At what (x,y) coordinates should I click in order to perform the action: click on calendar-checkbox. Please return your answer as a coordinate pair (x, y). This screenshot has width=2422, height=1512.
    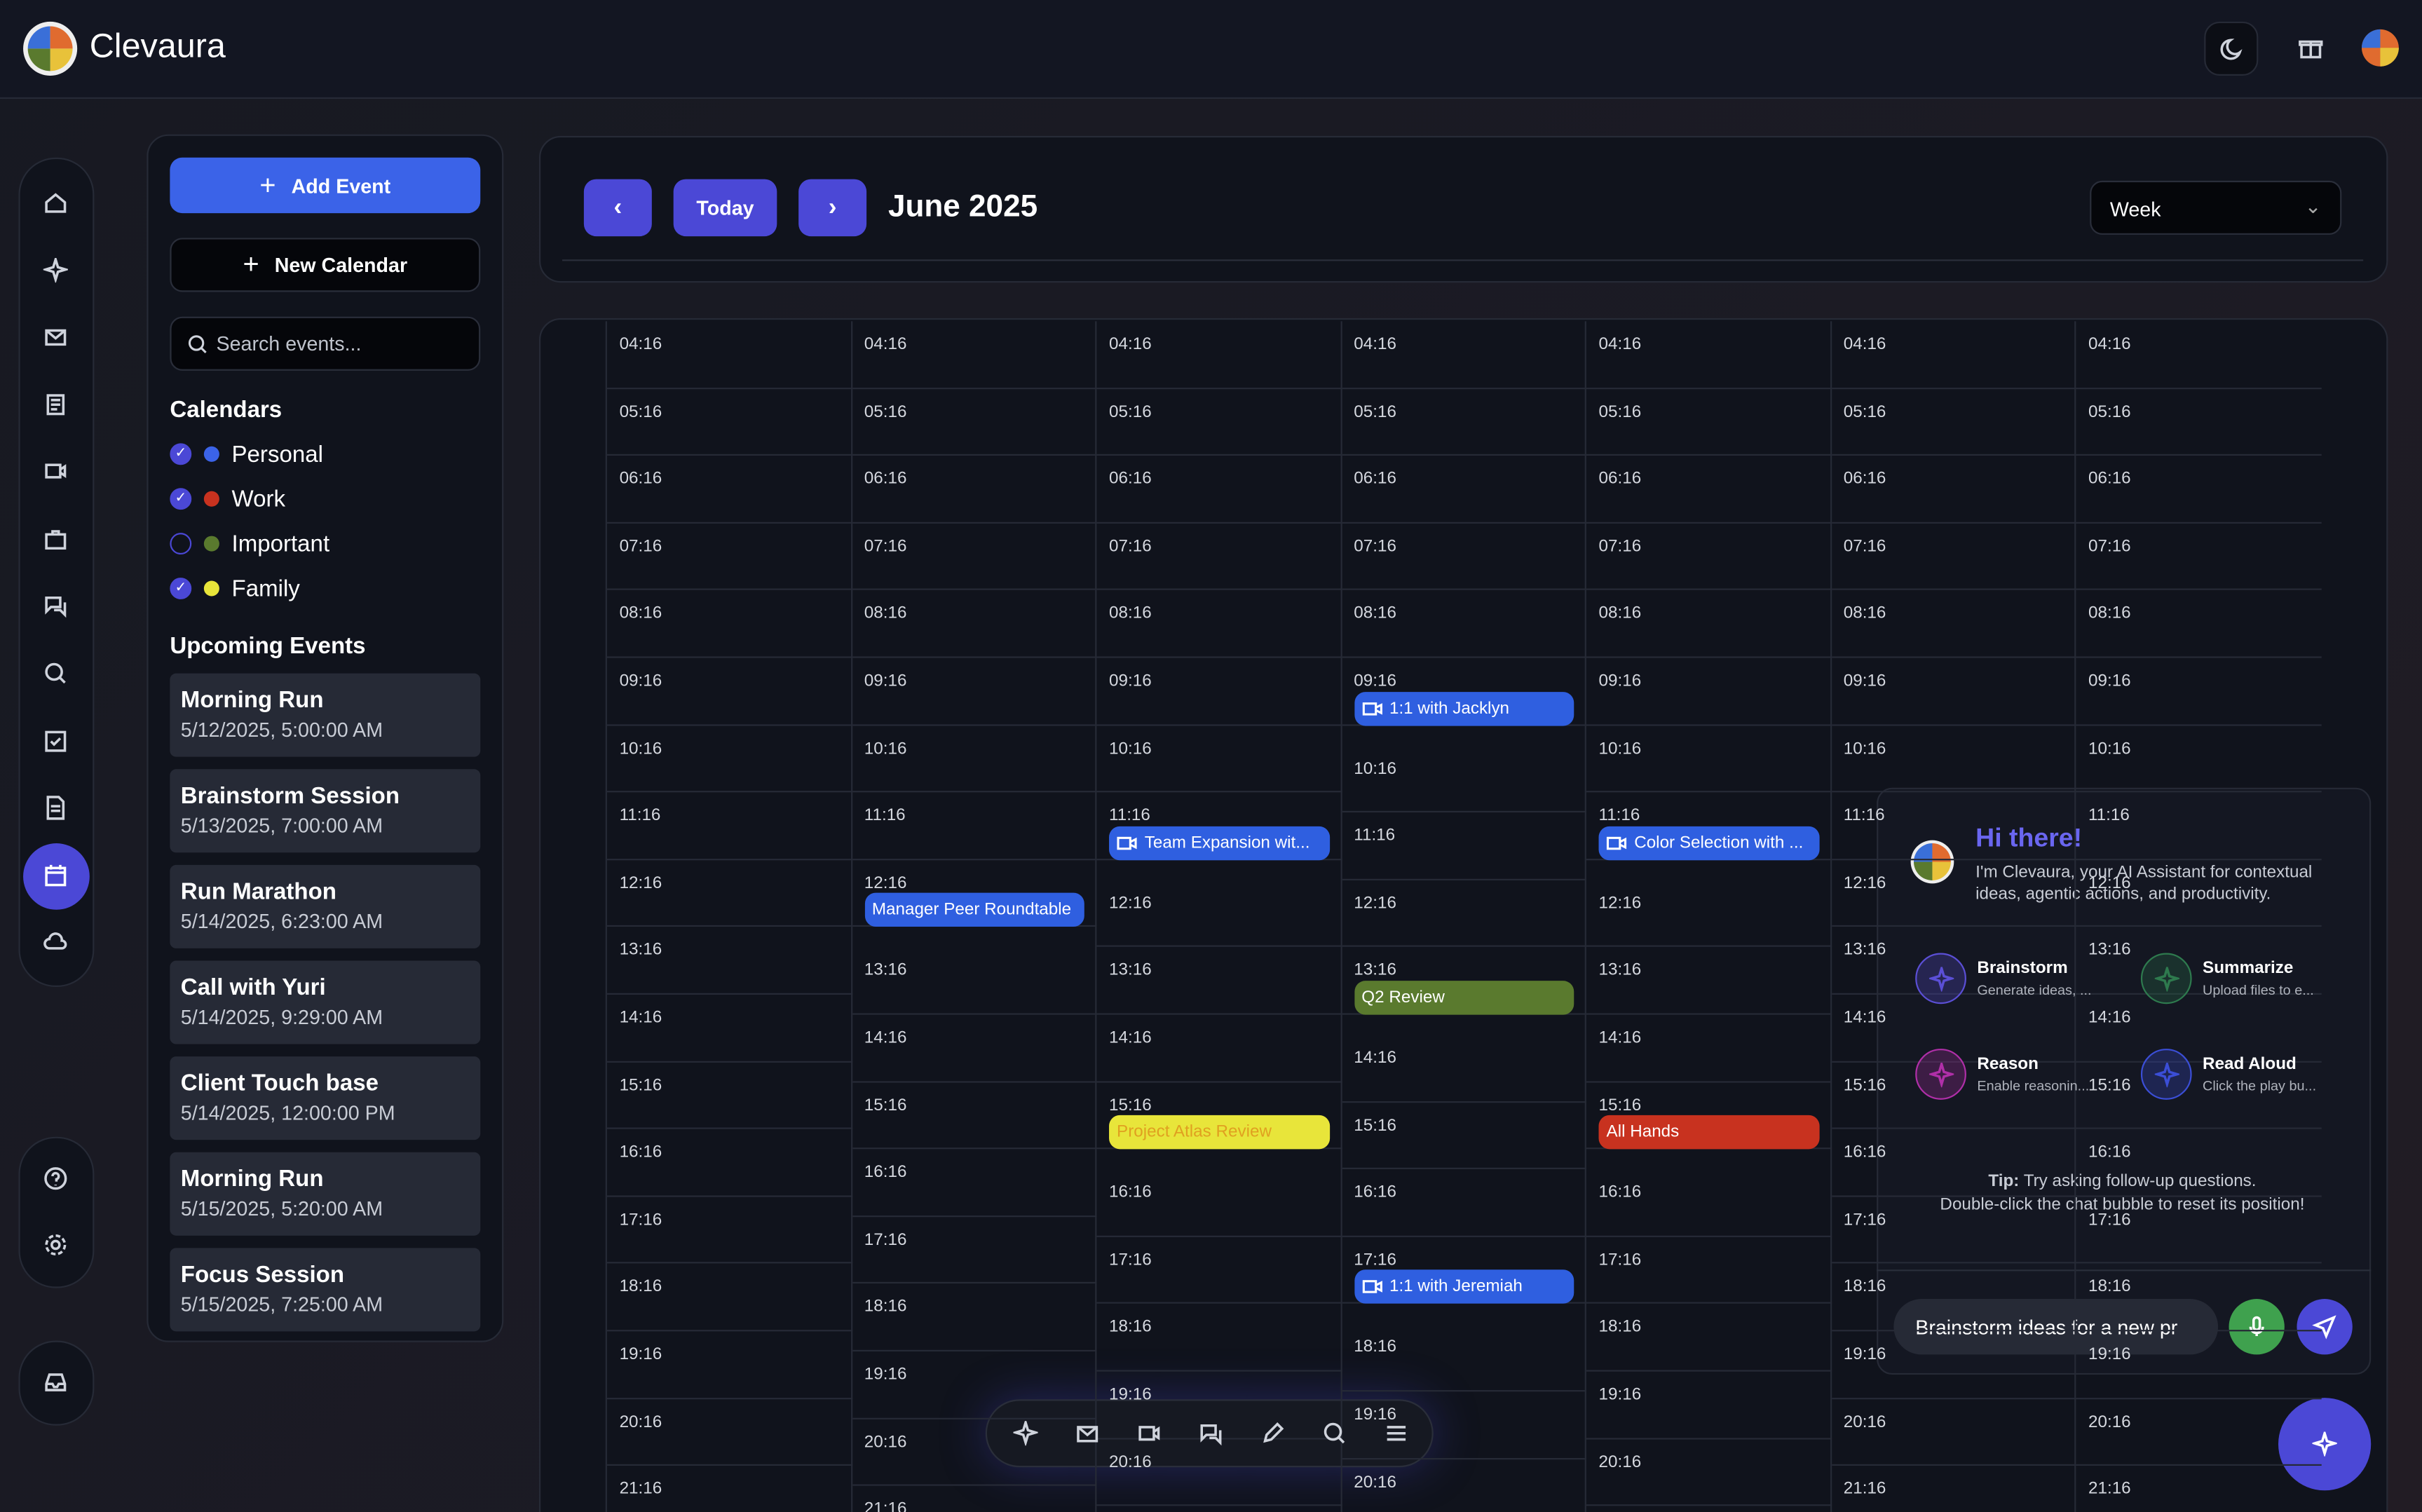
    Looking at the image, I should click on (181, 544).